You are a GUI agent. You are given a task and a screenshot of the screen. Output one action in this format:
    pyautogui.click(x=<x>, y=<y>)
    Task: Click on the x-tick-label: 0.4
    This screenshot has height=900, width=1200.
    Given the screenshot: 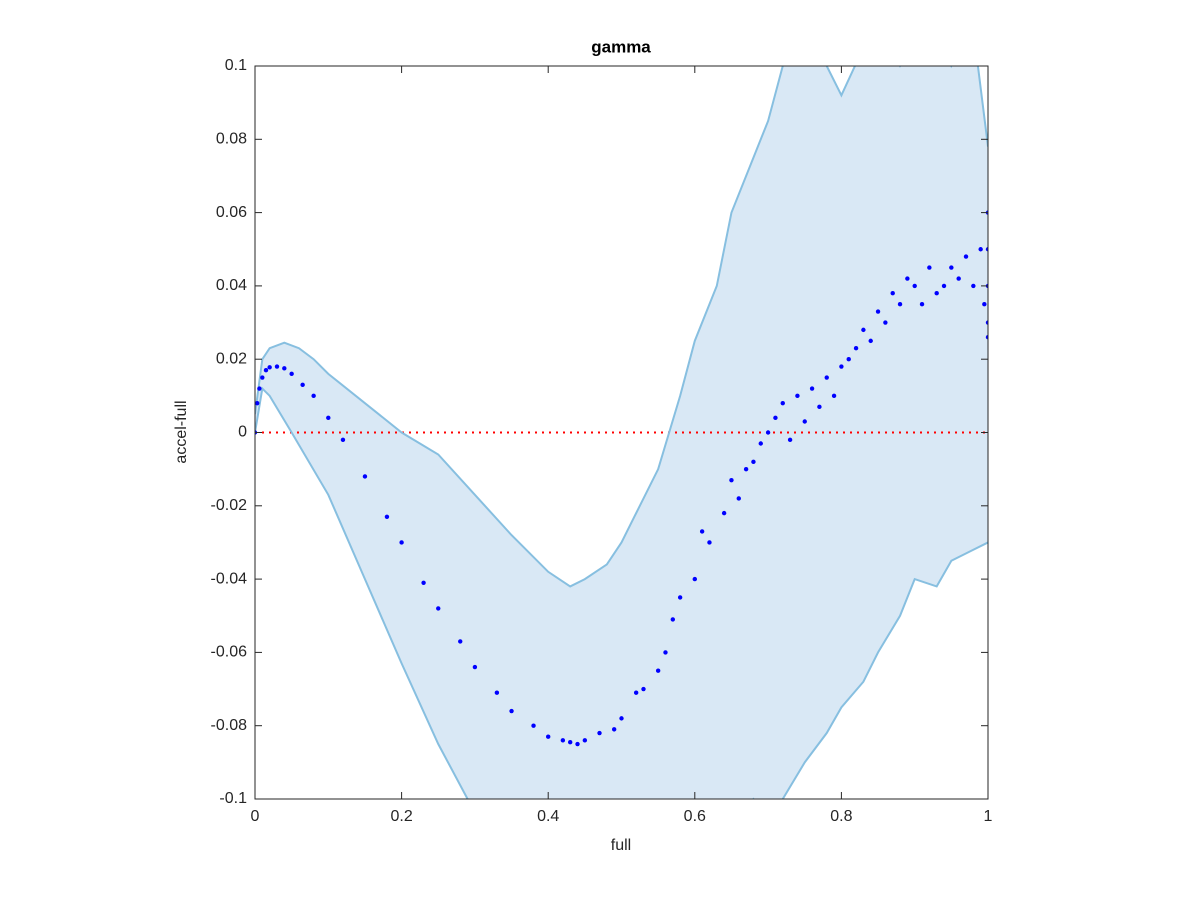 What is the action you would take?
    pyautogui.click(x=548, y=816)
    